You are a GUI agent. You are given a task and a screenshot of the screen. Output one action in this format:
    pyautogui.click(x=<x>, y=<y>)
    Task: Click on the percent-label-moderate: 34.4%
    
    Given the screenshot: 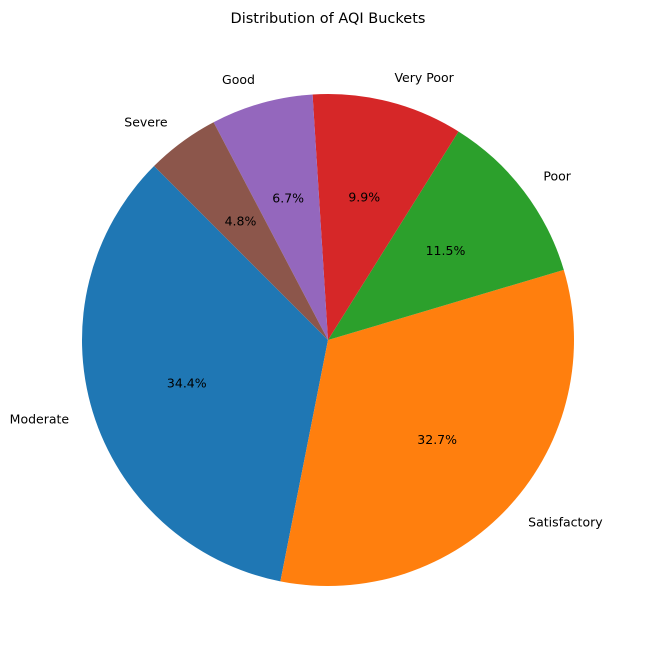 What is the action you would take?
    pyautogui.click(x=187, y=382)
    